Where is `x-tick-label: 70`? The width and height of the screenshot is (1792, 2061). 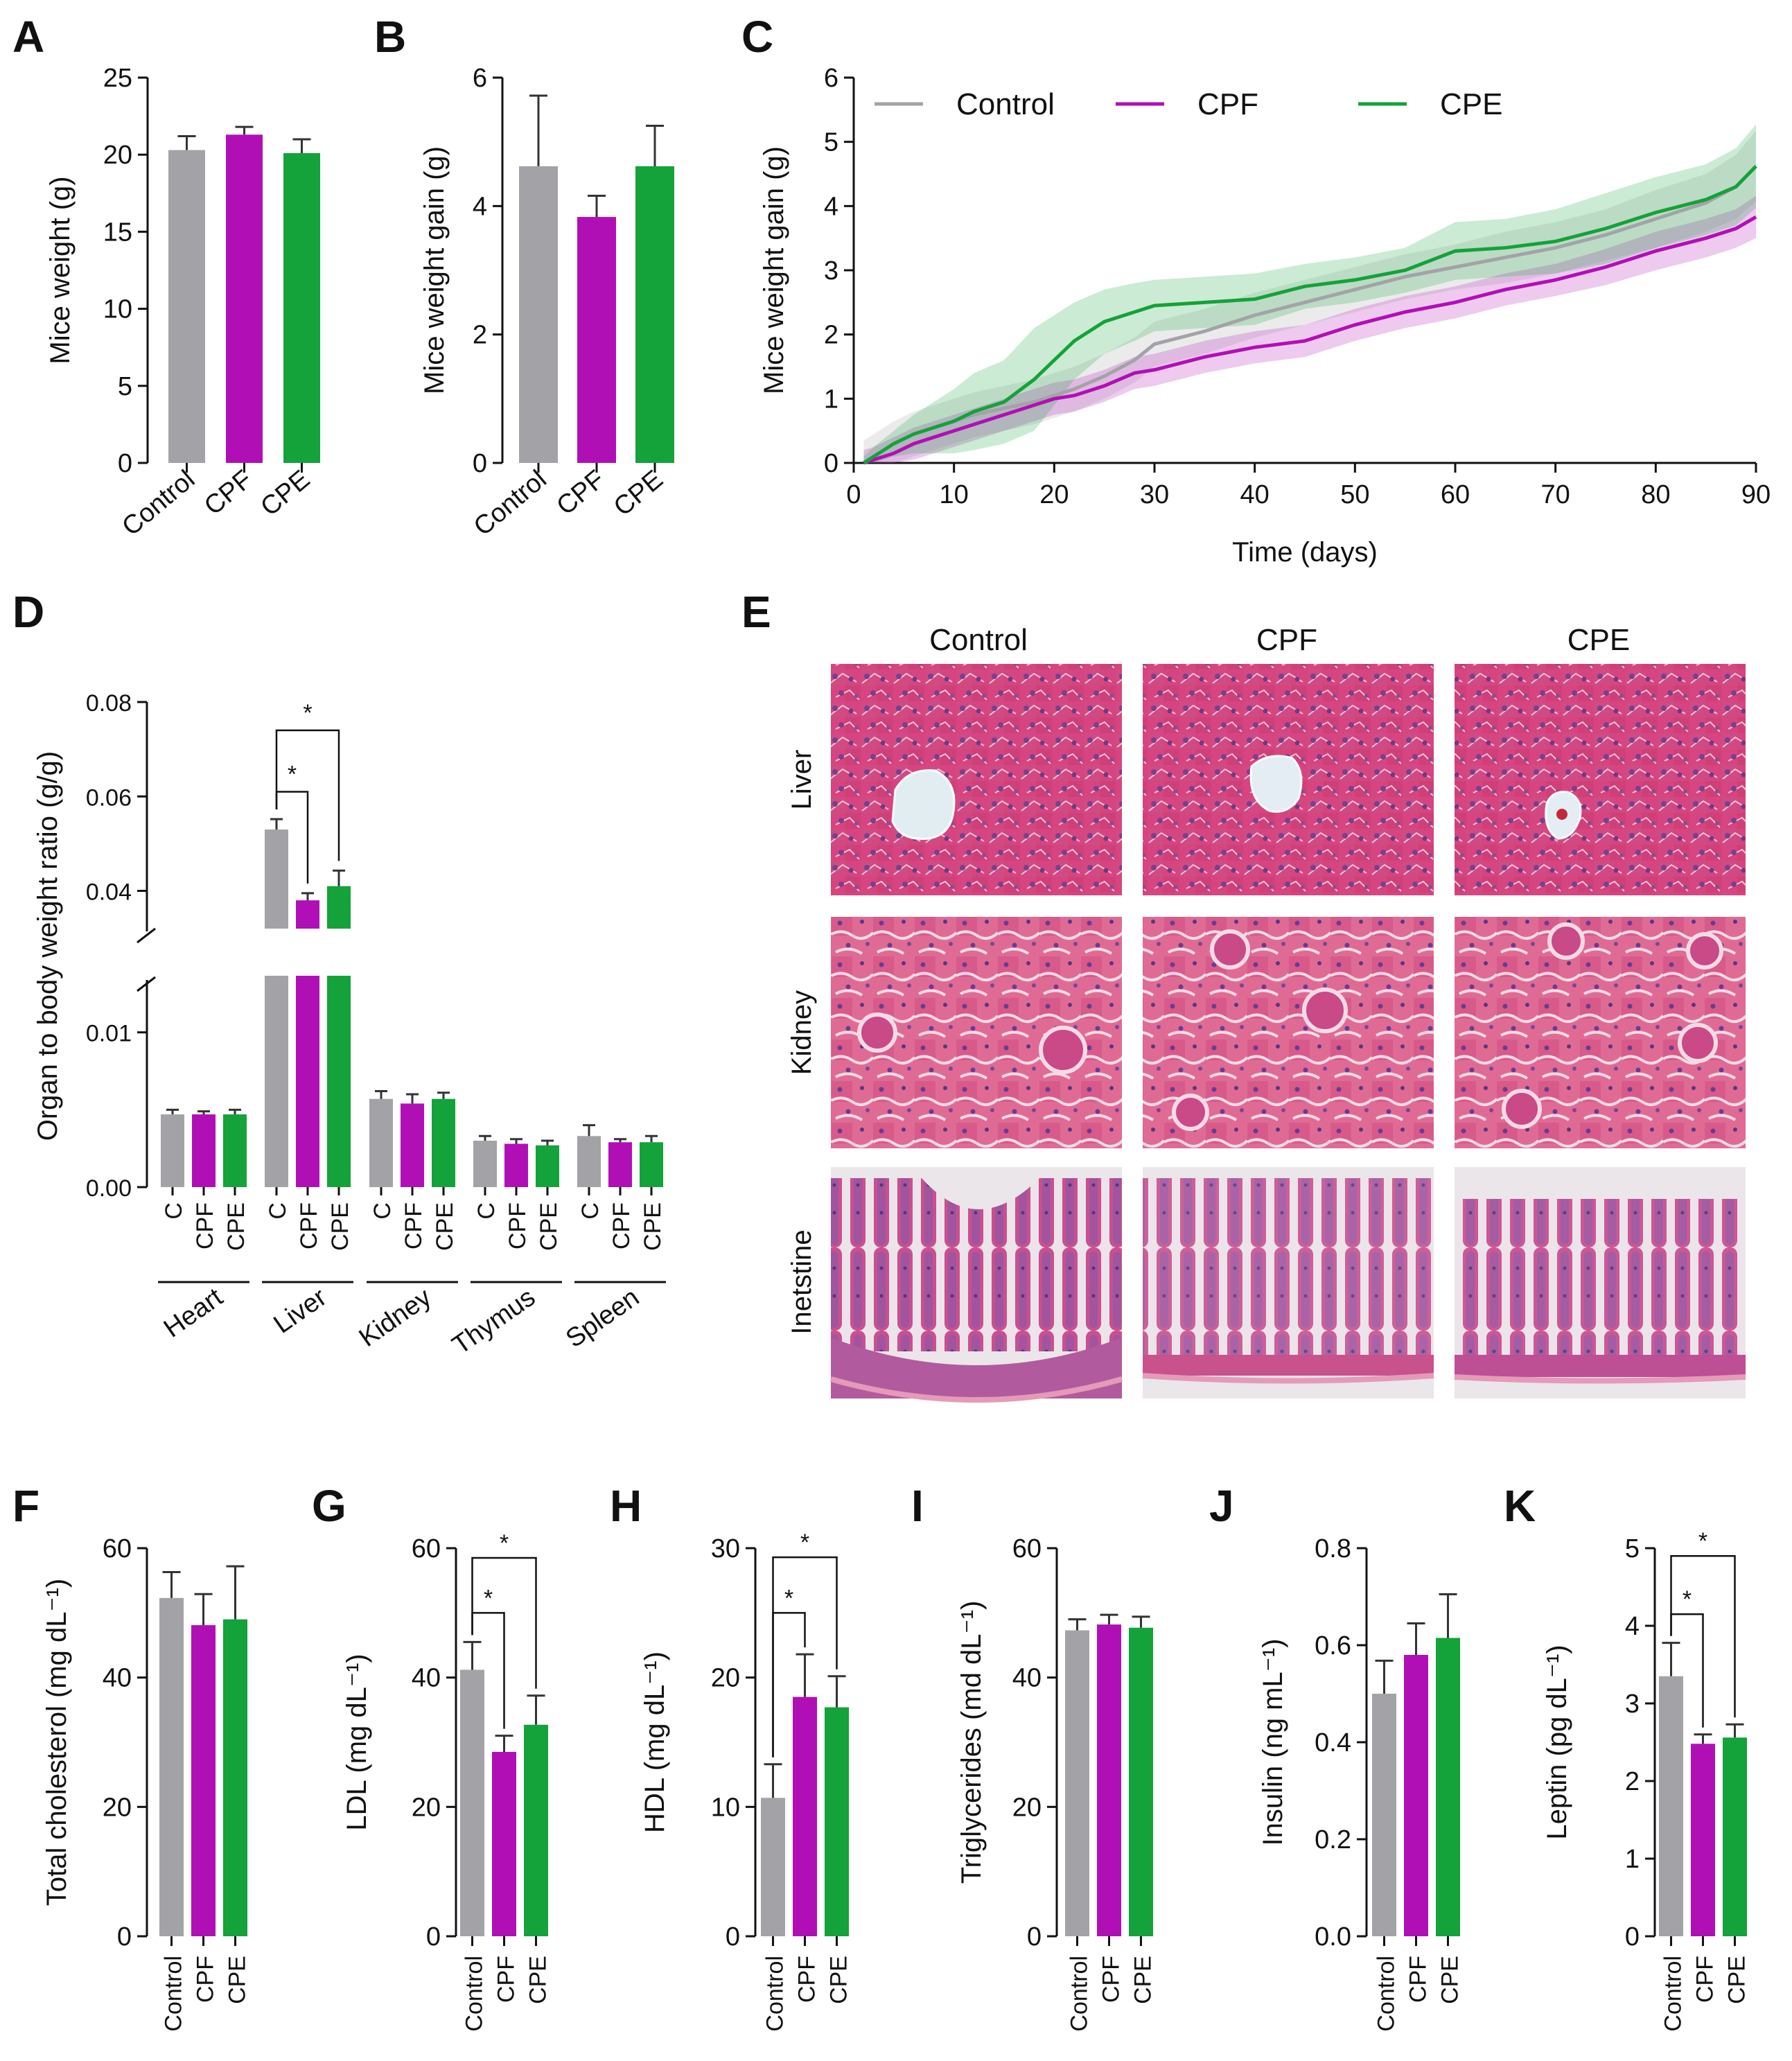
x-tick-label: 70 is located at coordinates (1555, 494).